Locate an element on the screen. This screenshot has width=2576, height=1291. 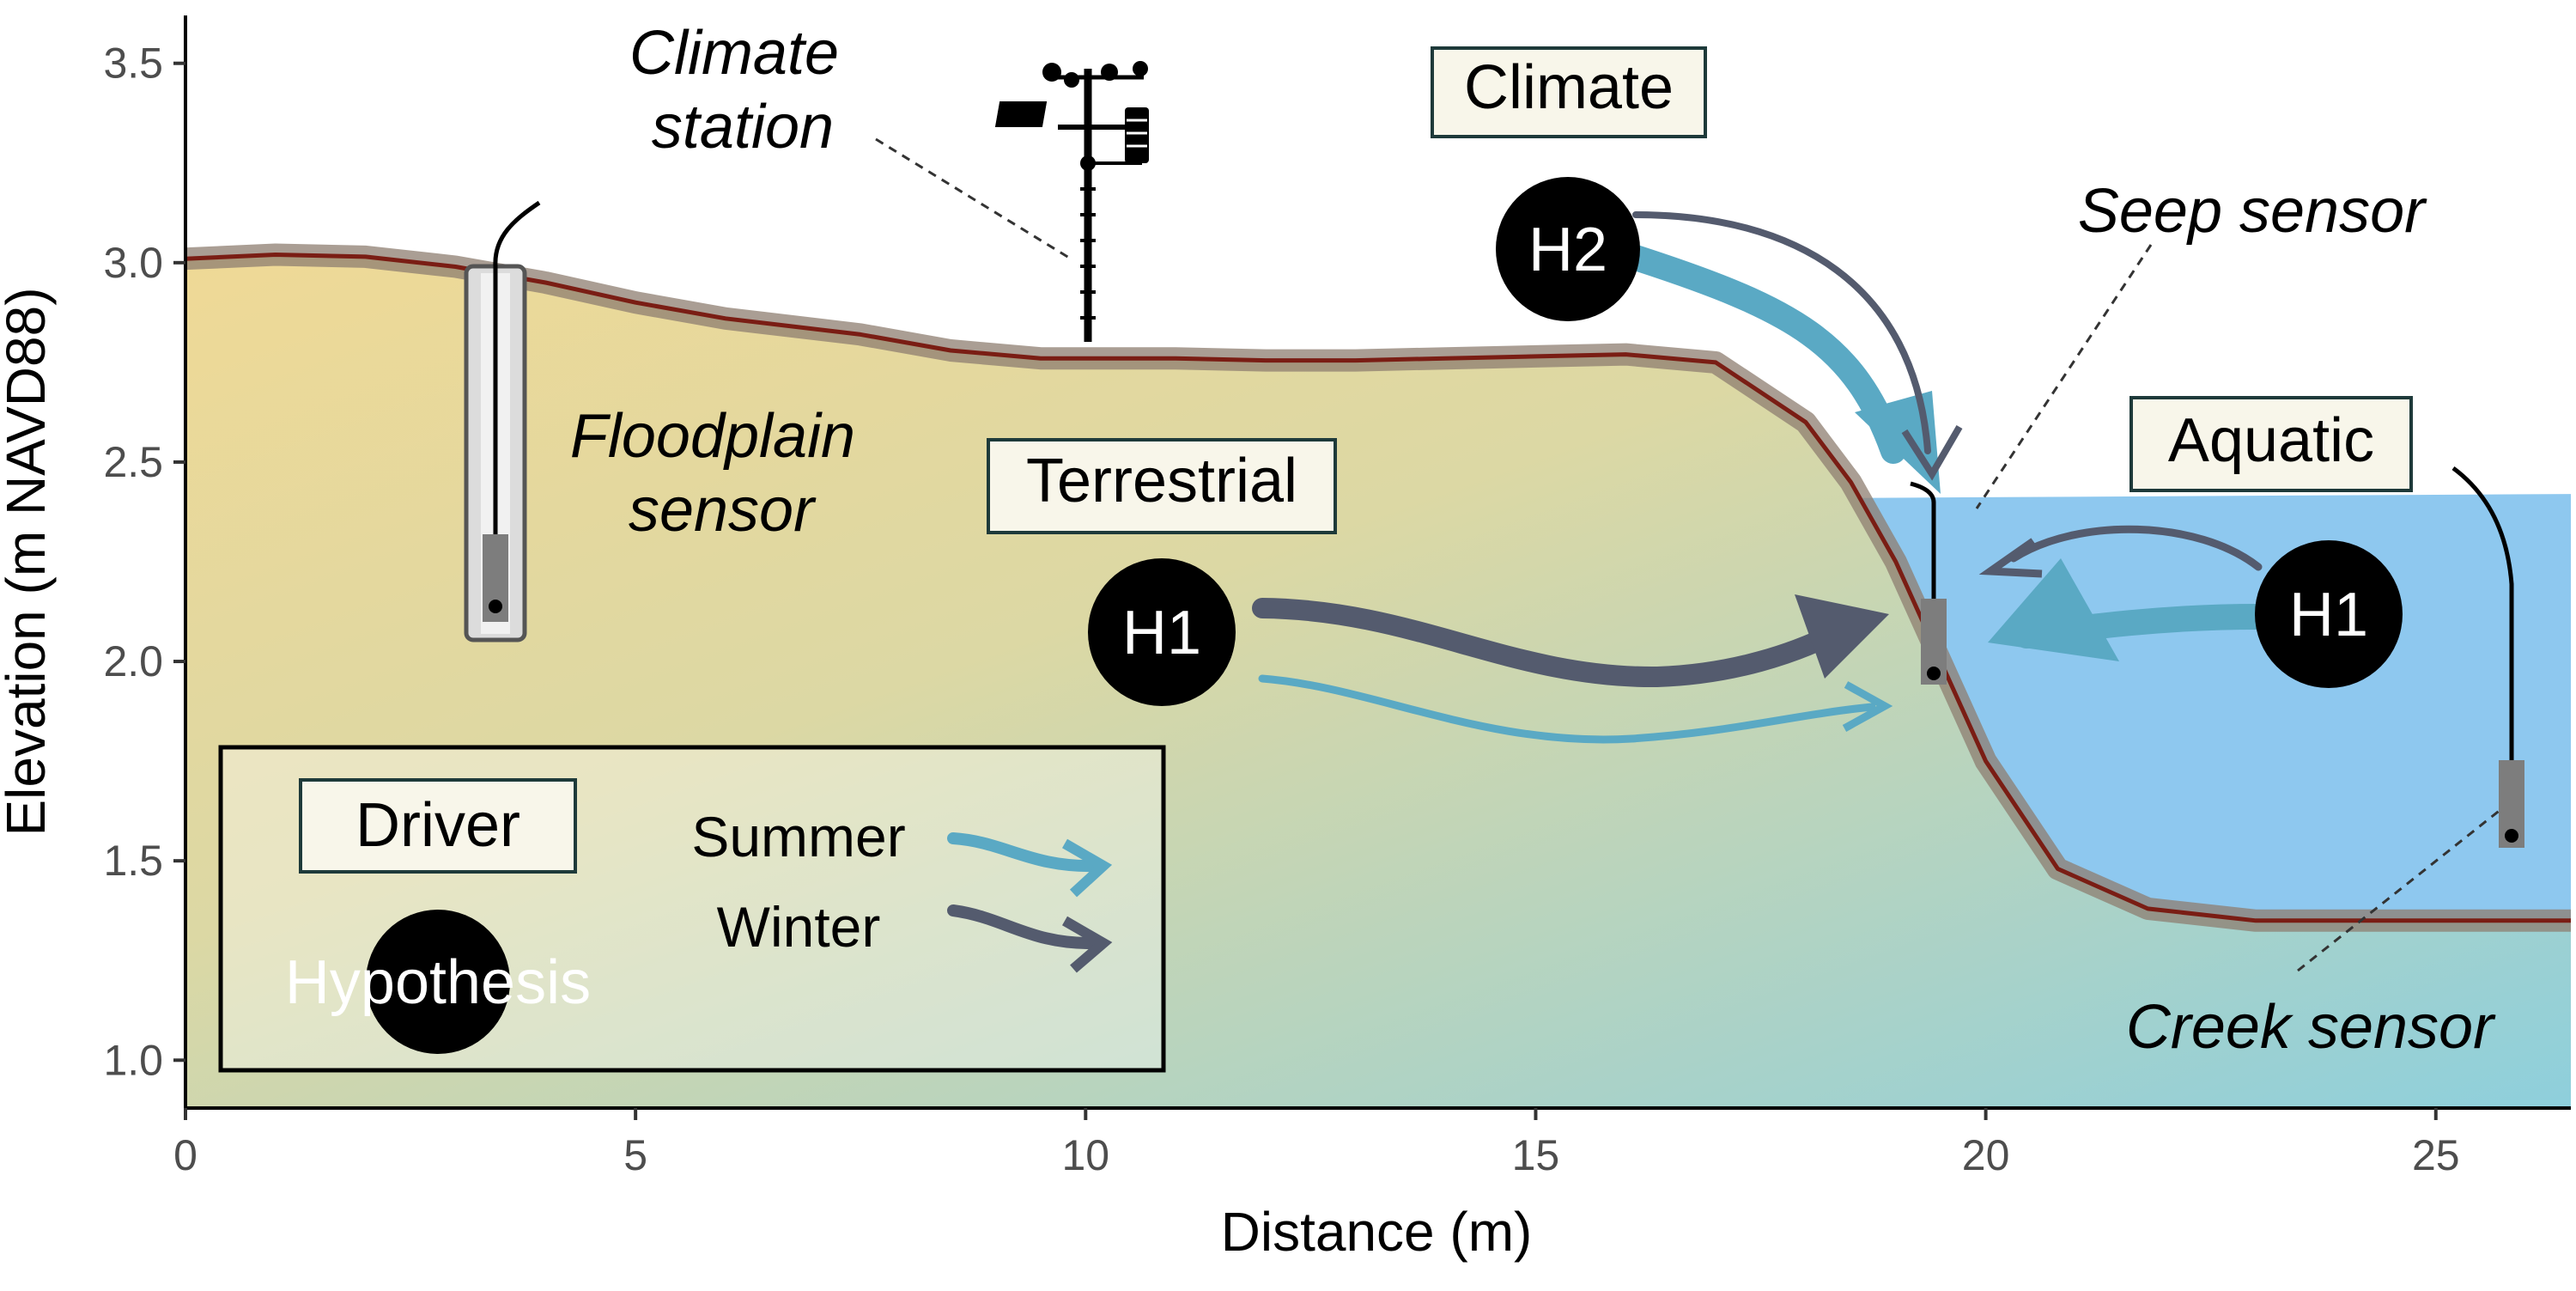
legend-winter-arrow is located at coordinates (1030, 938).